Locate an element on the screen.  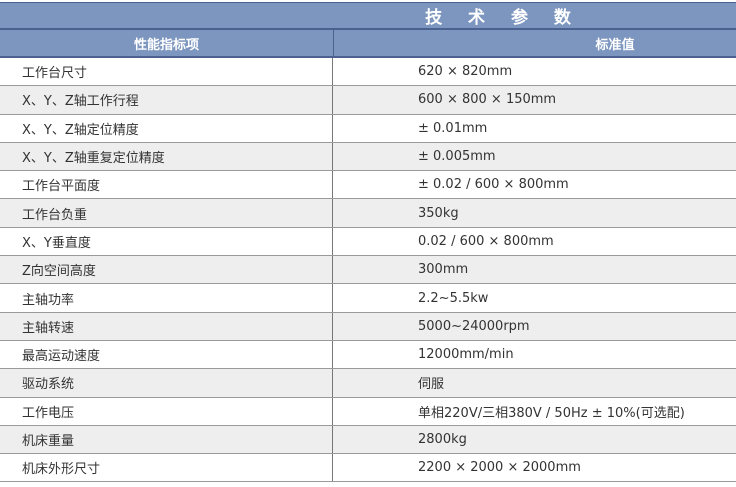
row-item: 主轴转速 is located at coordinates (166, 326).